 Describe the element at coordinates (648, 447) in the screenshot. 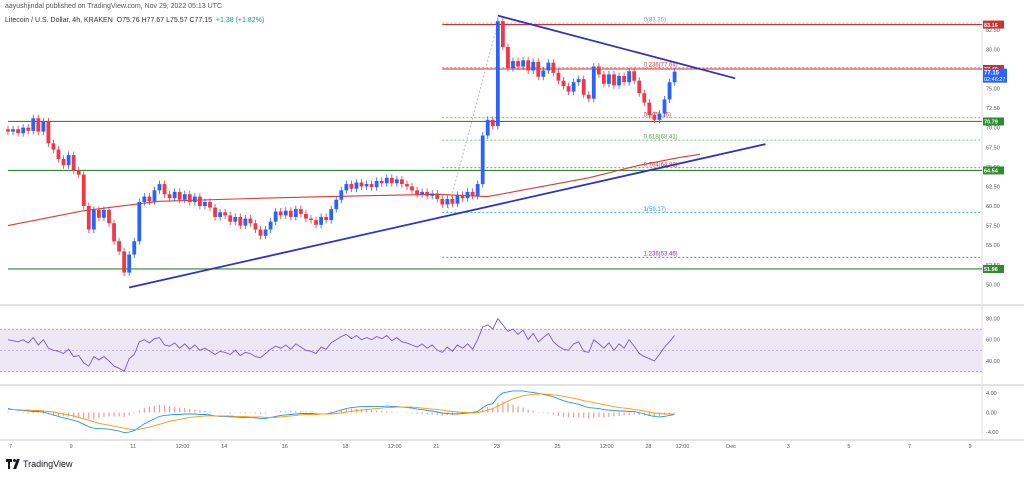

I see `x-tick-label: 28` at that location.